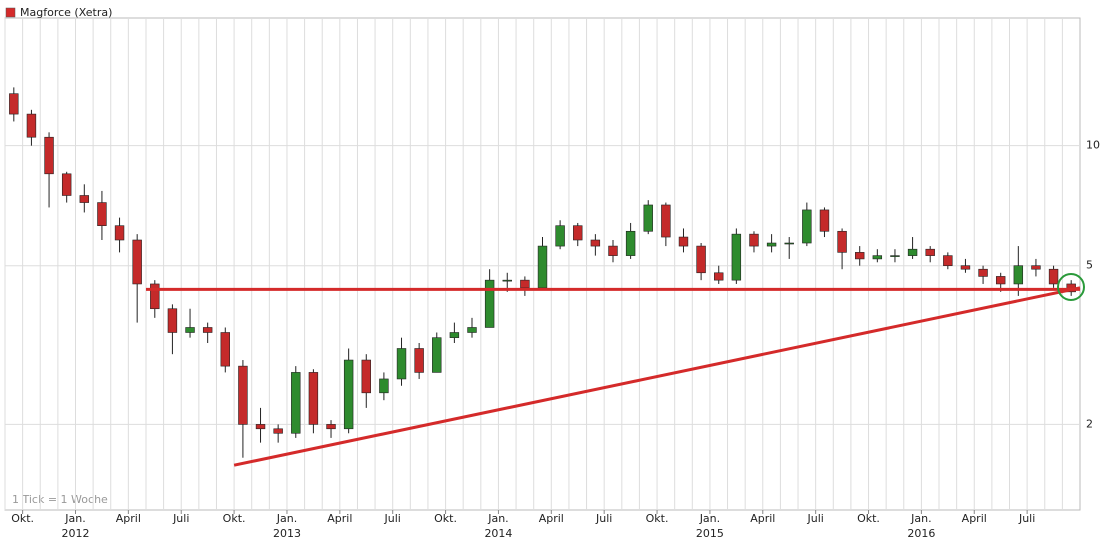 The image size is (1104, 547). What do you see at coordinates (1093, 145) in the screenshot?
I see `y-tick-label: 10` at bounding box center [1093, 145].